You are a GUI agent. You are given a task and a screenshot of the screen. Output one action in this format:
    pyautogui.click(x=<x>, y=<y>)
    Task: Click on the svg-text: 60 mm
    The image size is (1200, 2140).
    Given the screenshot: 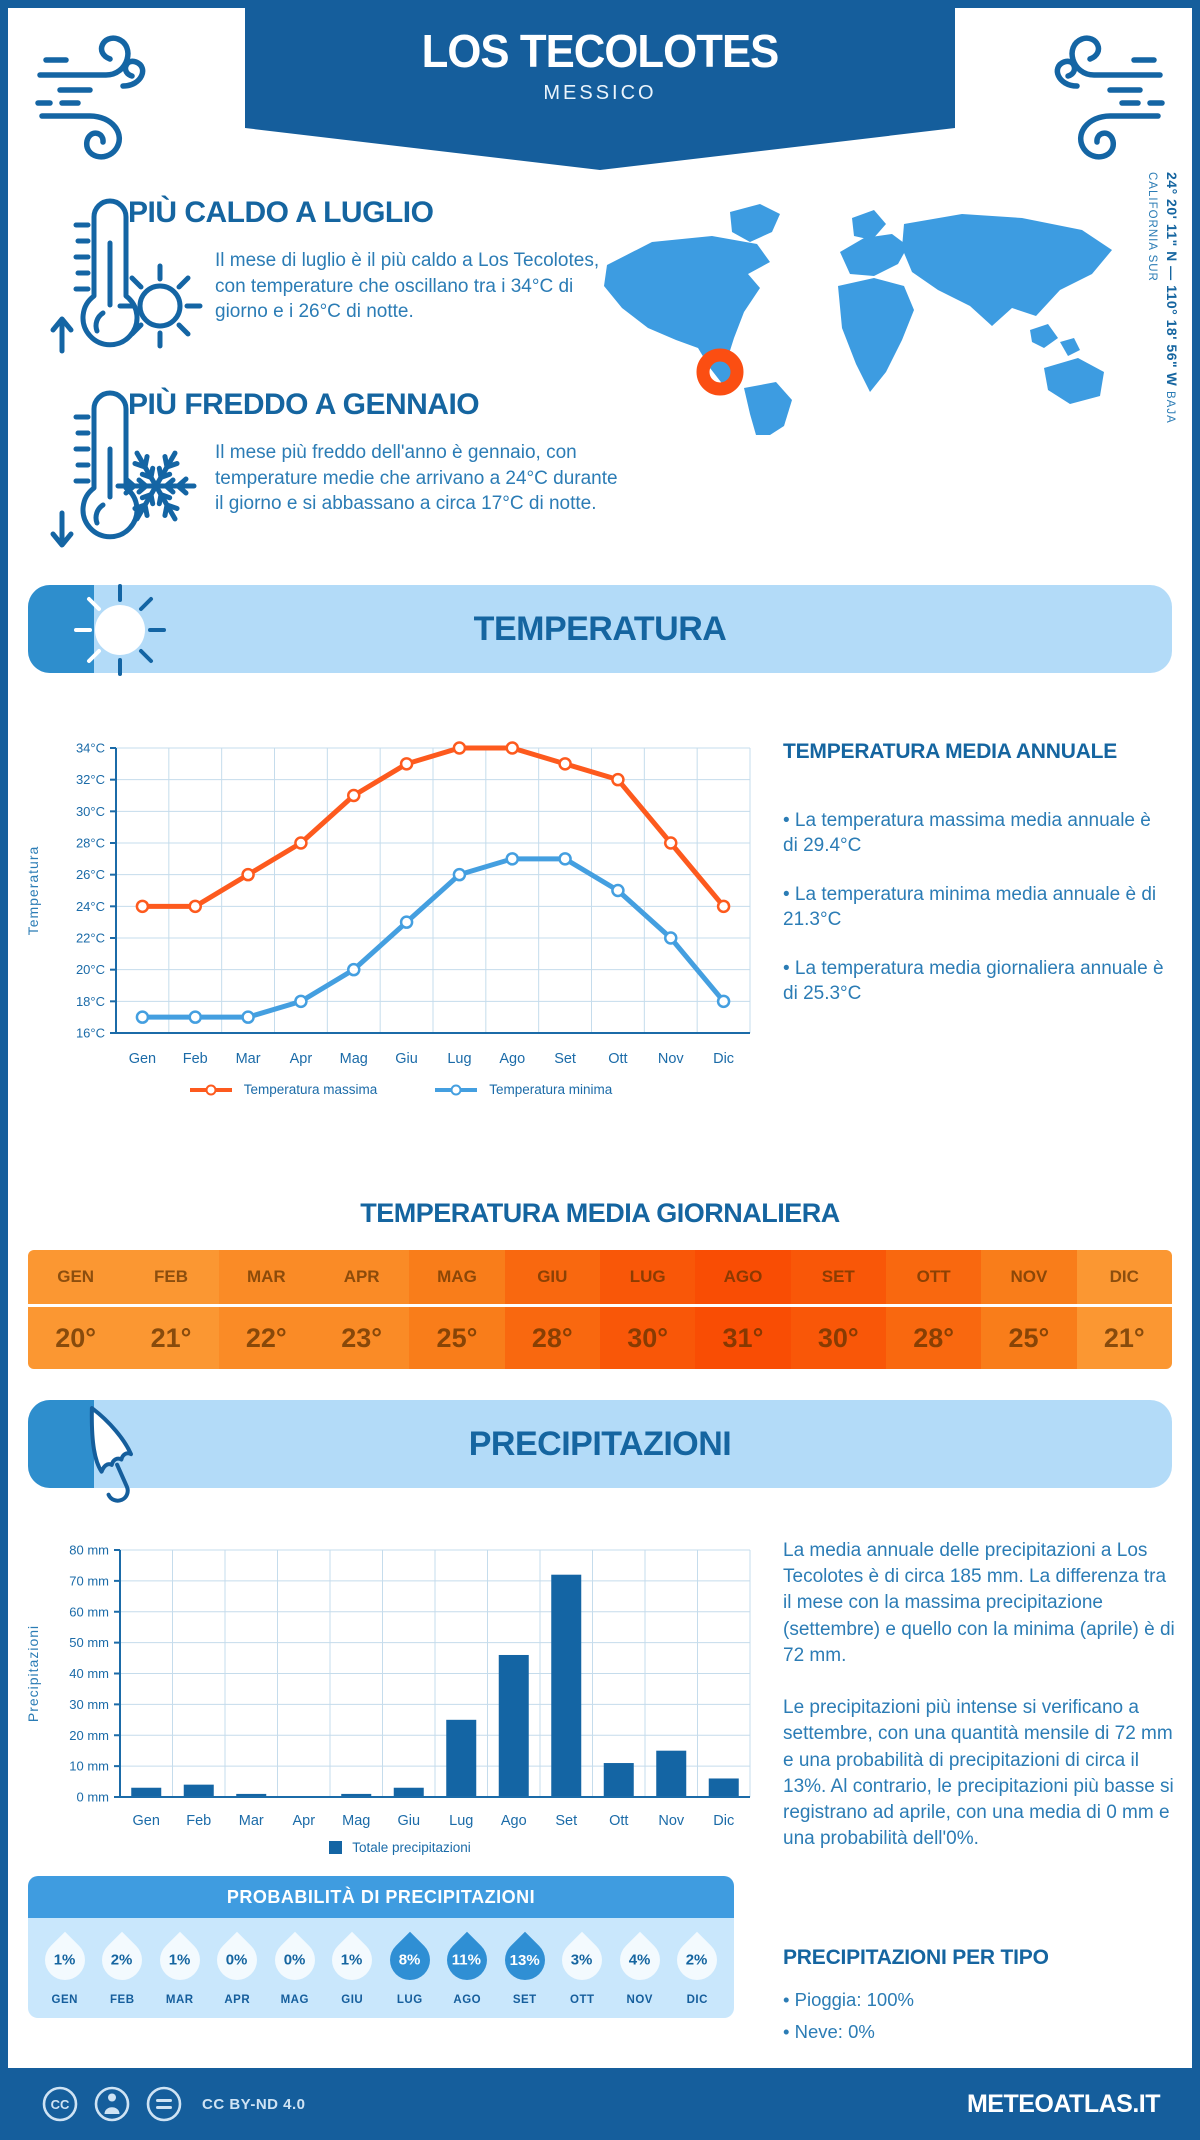 What is the action you would take?
    pyautogui.click(x=89, y=1611)
    